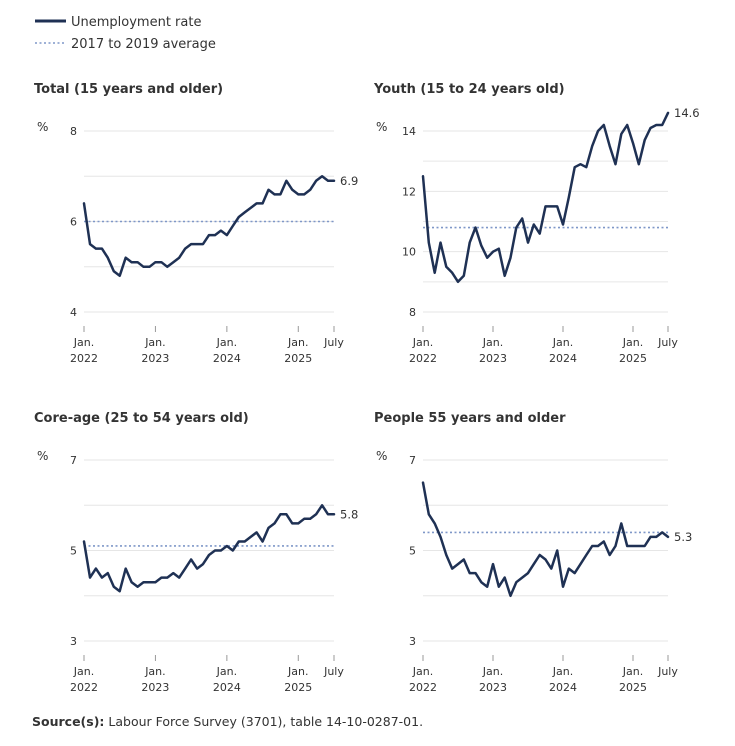  I want to click on legend-label-average: 2017 to 2019 average, so click(143, 44).